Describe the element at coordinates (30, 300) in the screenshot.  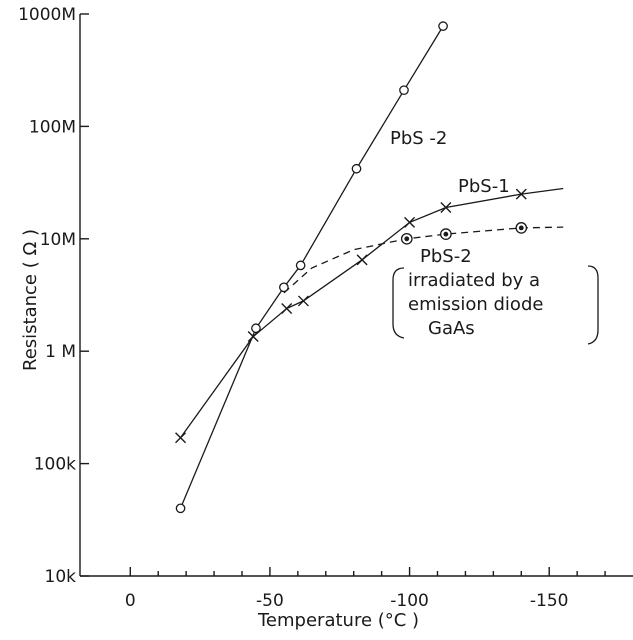
I see `y-axis-title: Resistance ( Ω )` at that location.